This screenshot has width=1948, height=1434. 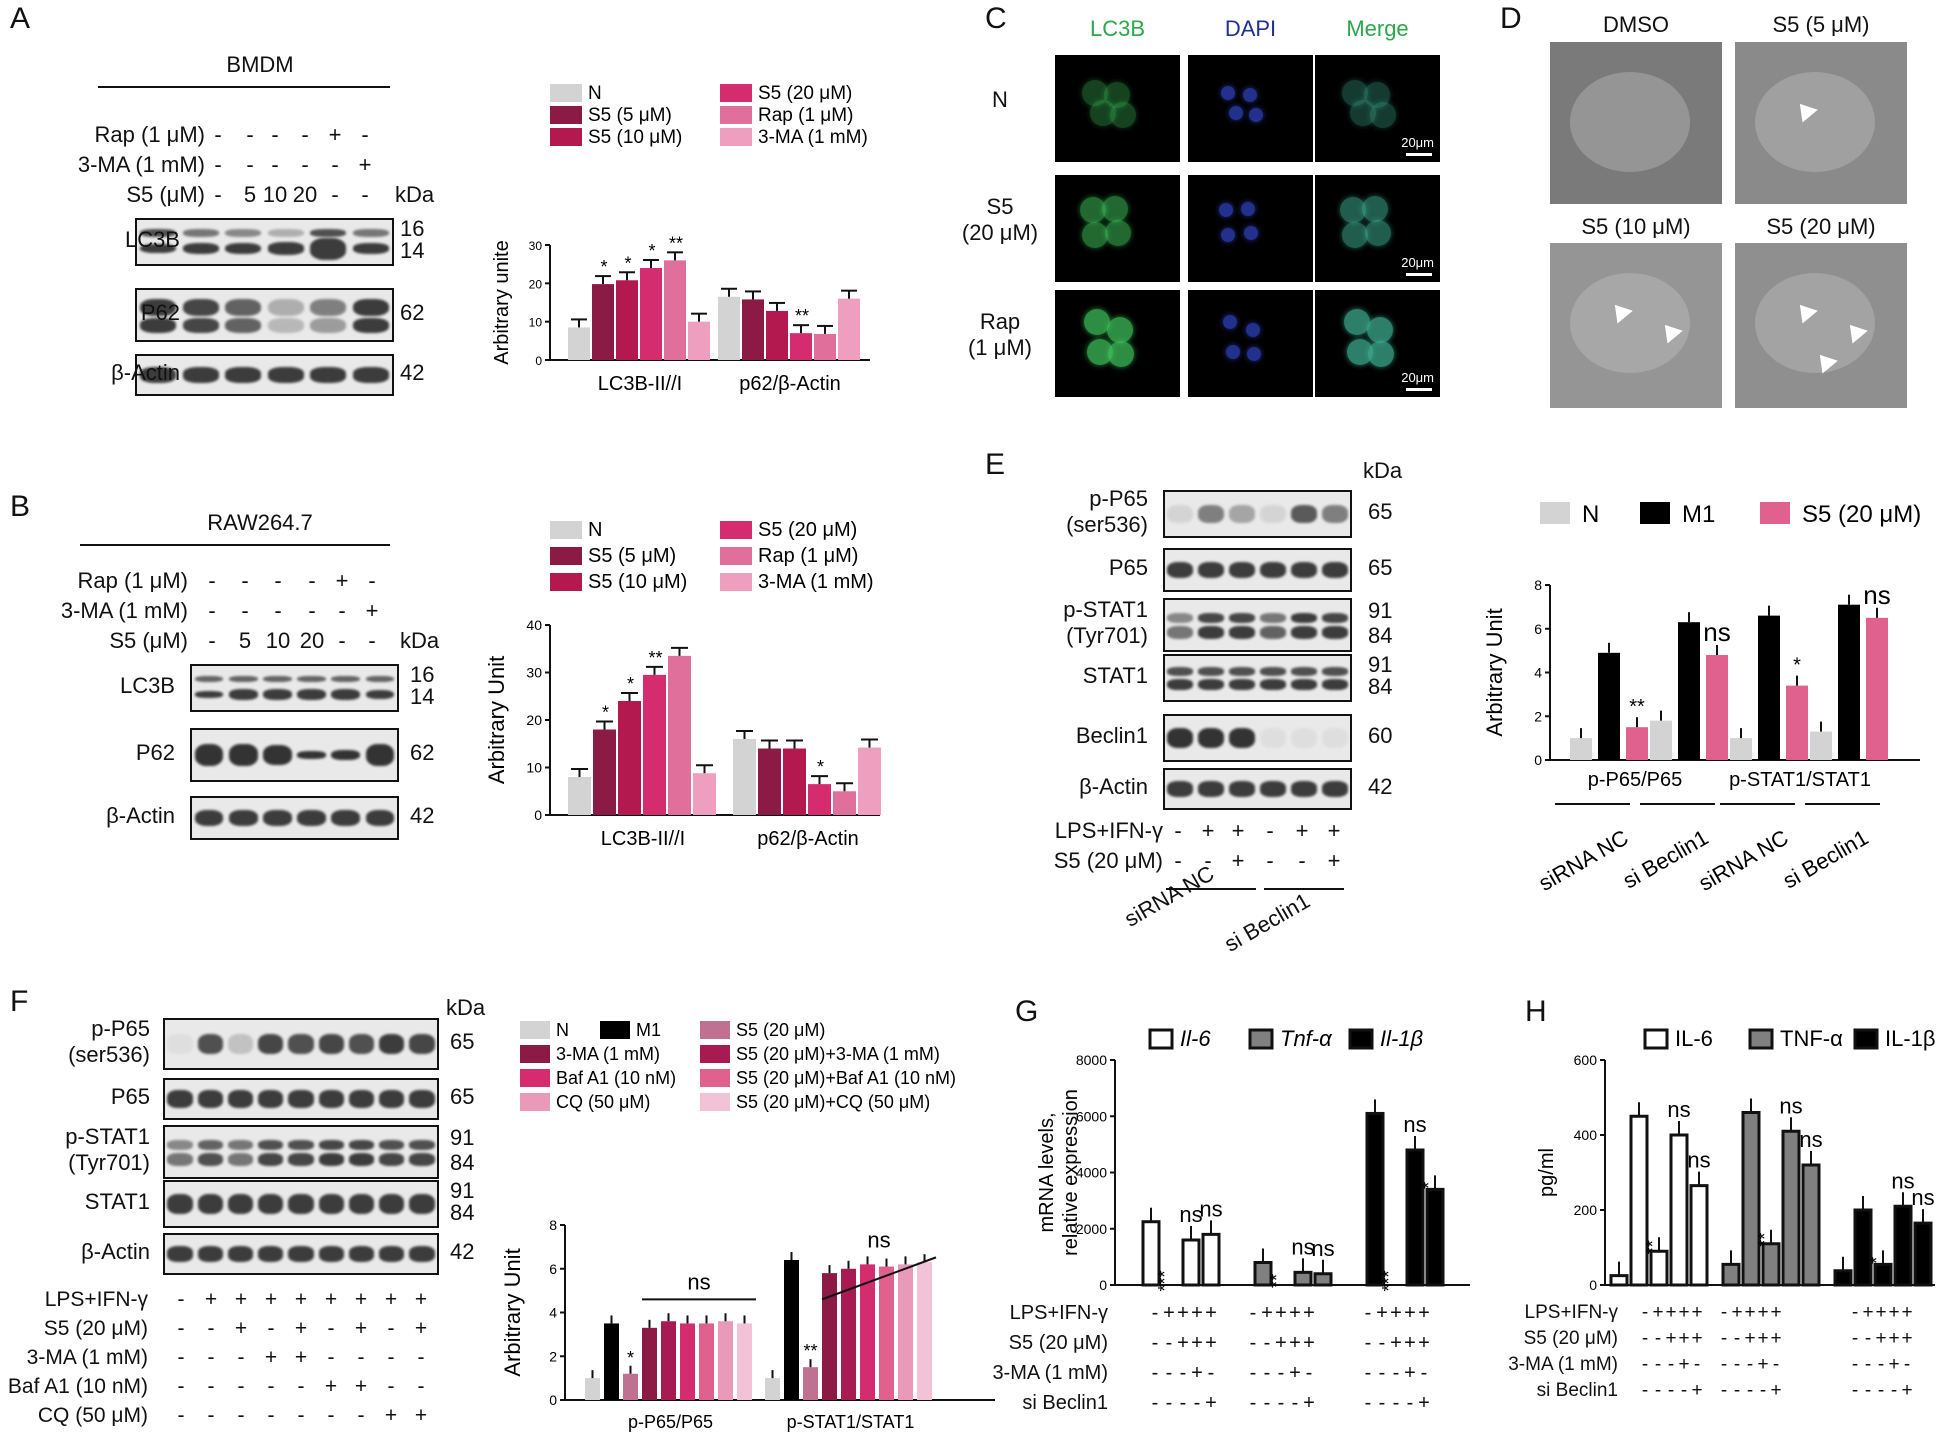 I want to click on panel-f-blot-4-band, so click(x=331, y=1254).